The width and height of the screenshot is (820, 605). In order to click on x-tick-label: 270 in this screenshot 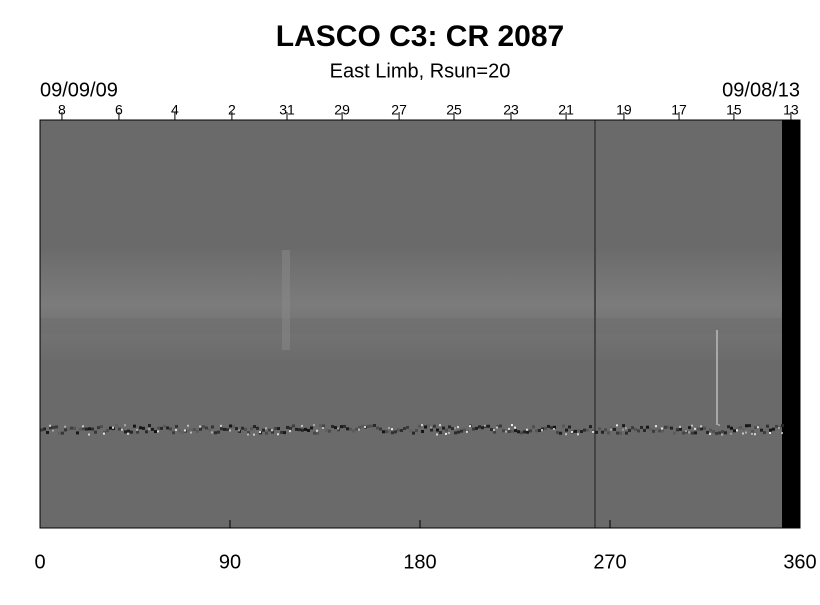, I will do `click(609, 562)`.